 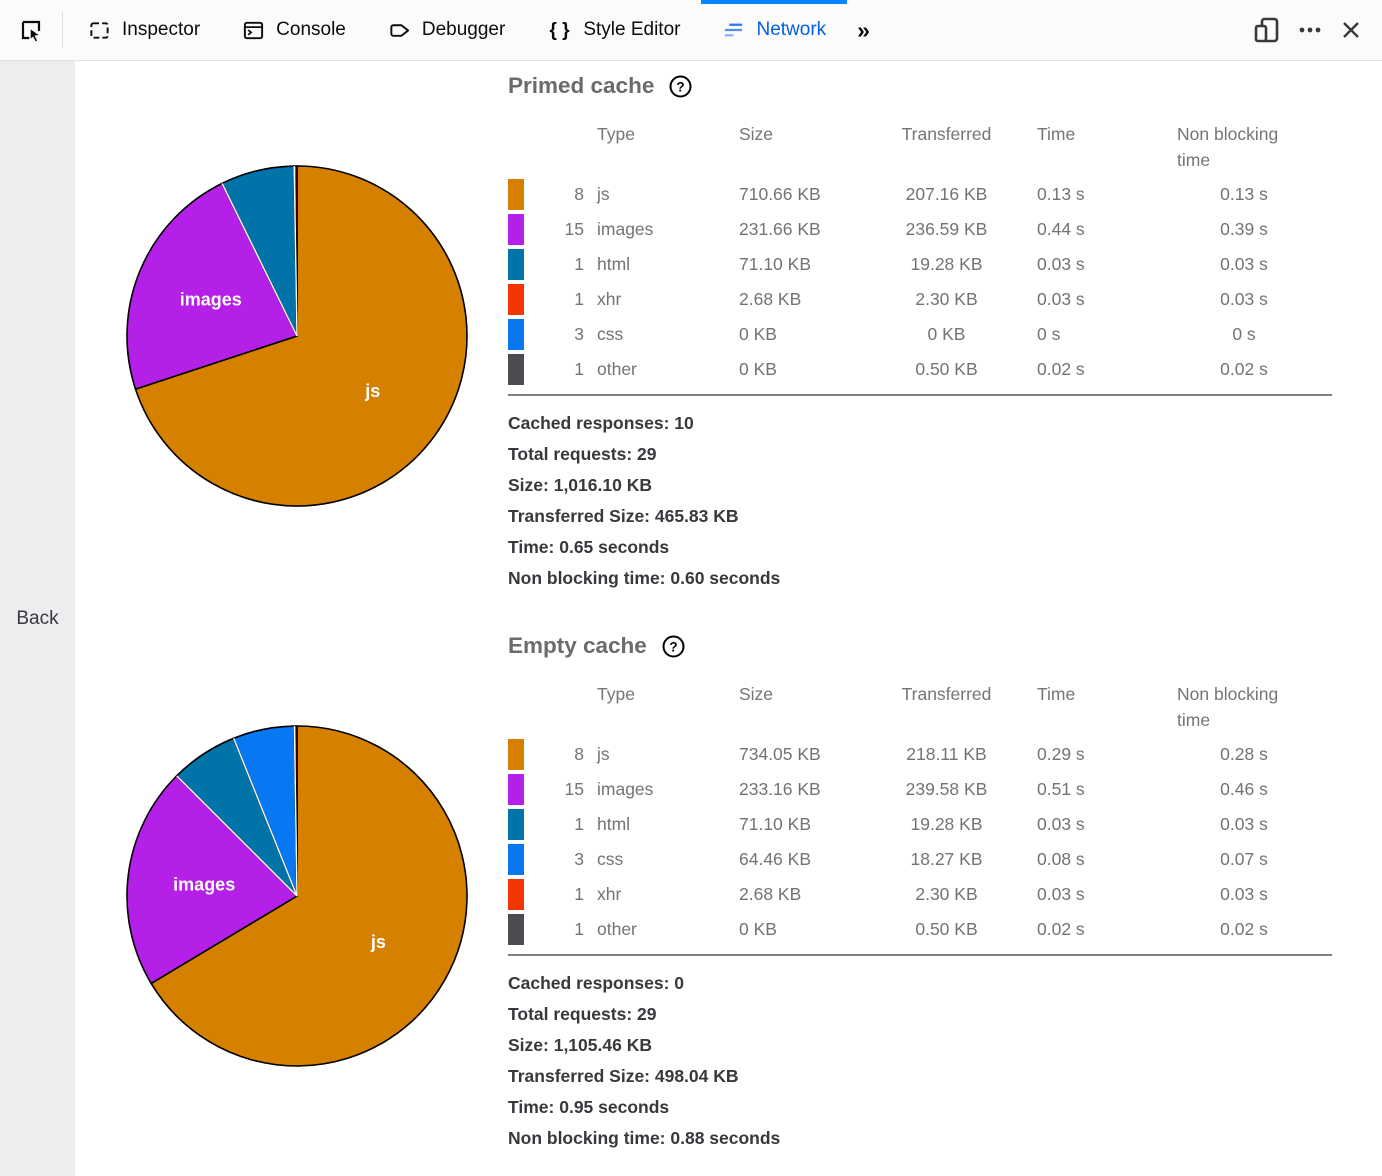 I want to click on style-editor-icon: { }, so click(x=560, y=30).